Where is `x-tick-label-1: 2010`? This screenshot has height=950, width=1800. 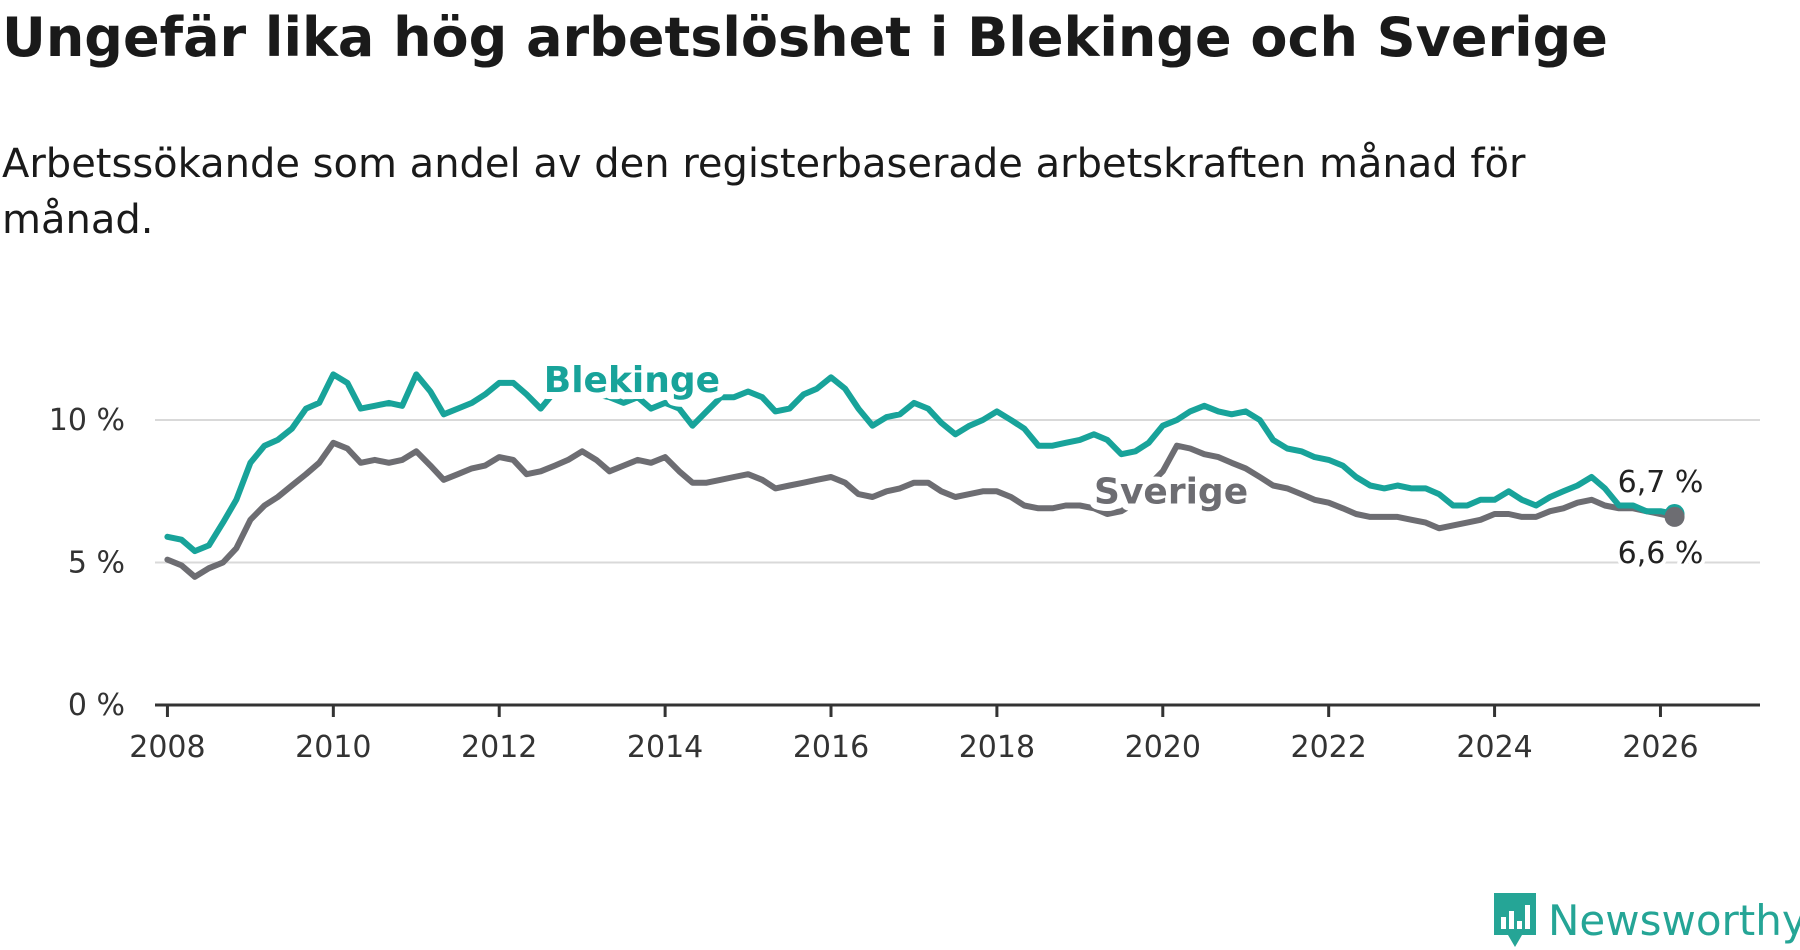
x-tick-label-1: 2010 is located at coordinates (333, 747).